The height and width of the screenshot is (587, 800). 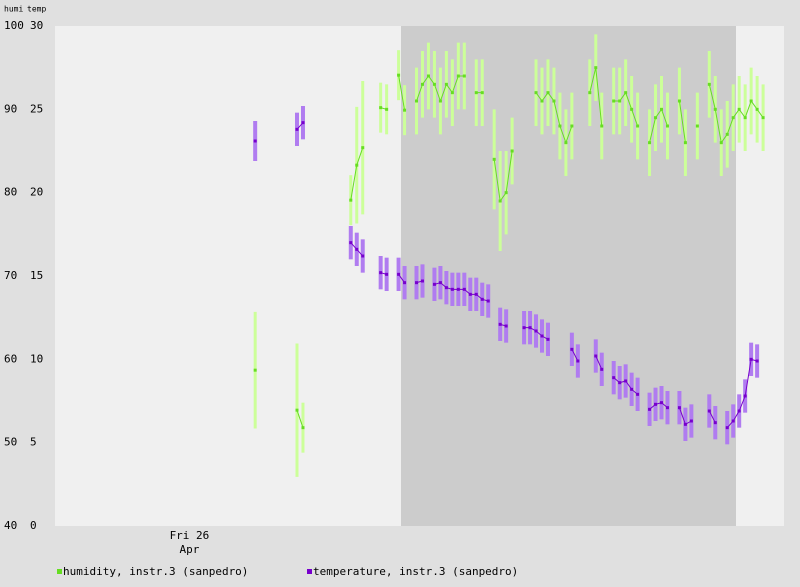 What do you see at coordinates (13, 9) in the screenshot?
I see `y-axis-label: humi` at bounding box center [13, 9].